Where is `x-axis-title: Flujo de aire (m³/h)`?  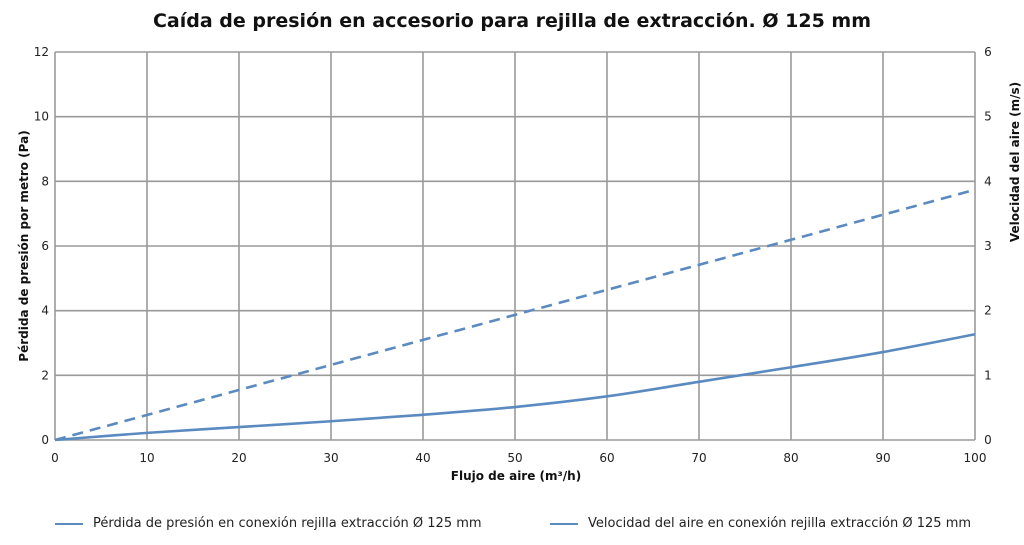 x-axis-title: Flujo de aire (m³/h) is located at coordinates (516, 476).